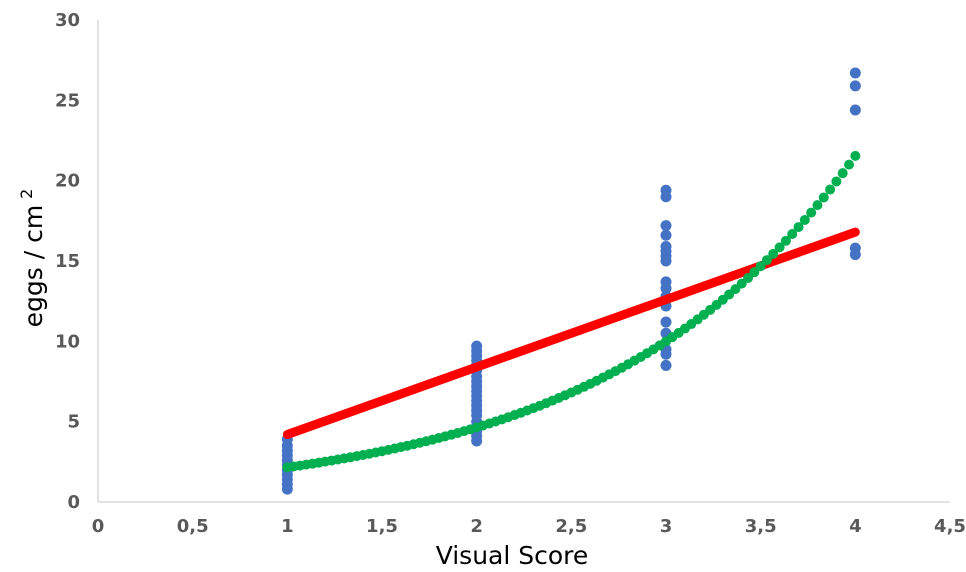 This screenshot has width=966, height=572. Describe the element at coordinates (98, 526) in the screenshot. I see `x-tick-label: 0` at that location.